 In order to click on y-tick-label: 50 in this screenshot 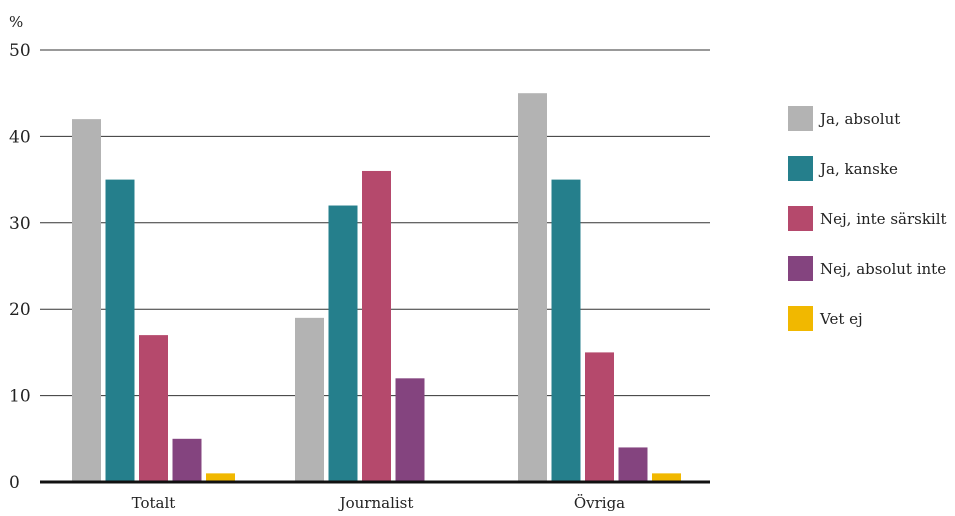, I will do `click(20, 51)`.